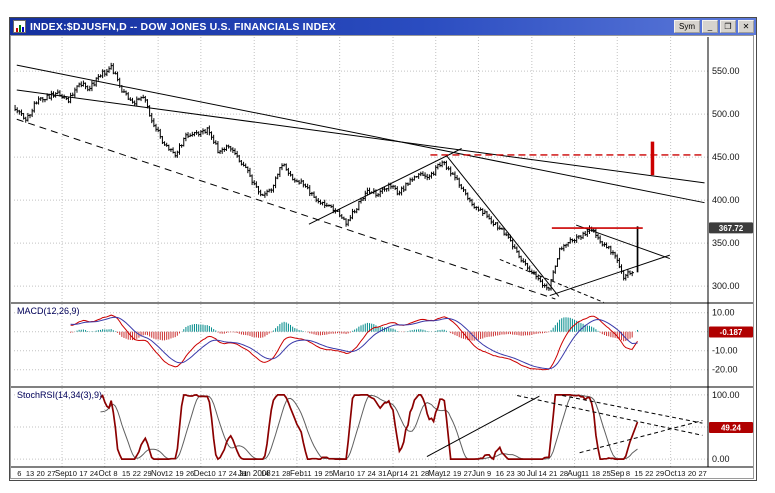 Image resolution: width=775 pixels, height=493 pixels. What do you see at coordinates (725, 351) in the screenshot?
I see `scale-label: -10.00` at bounding box center [725, 351].